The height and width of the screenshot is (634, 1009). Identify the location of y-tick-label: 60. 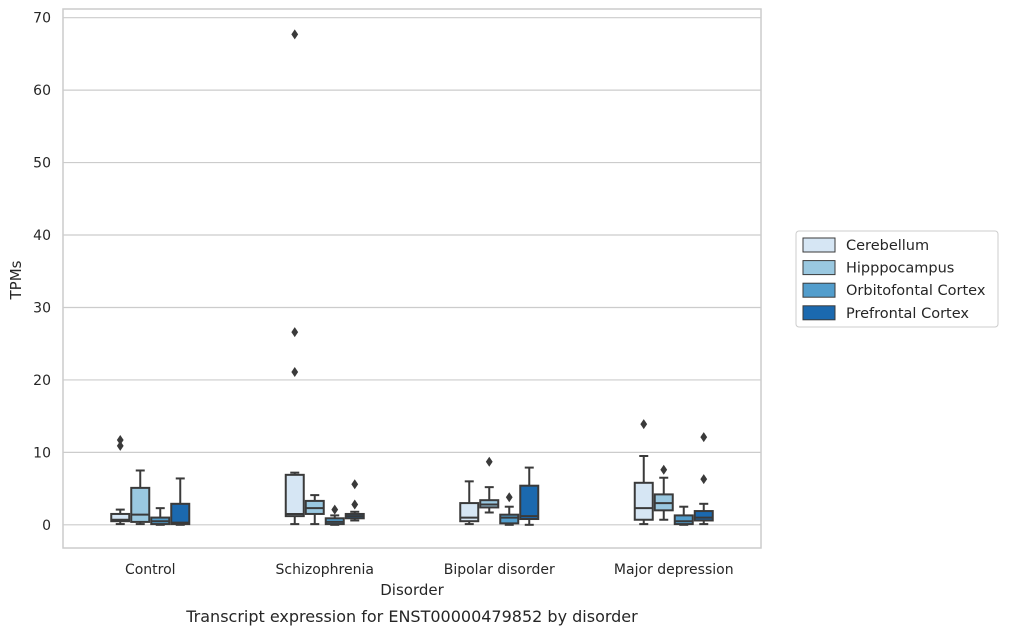
(42, 91).